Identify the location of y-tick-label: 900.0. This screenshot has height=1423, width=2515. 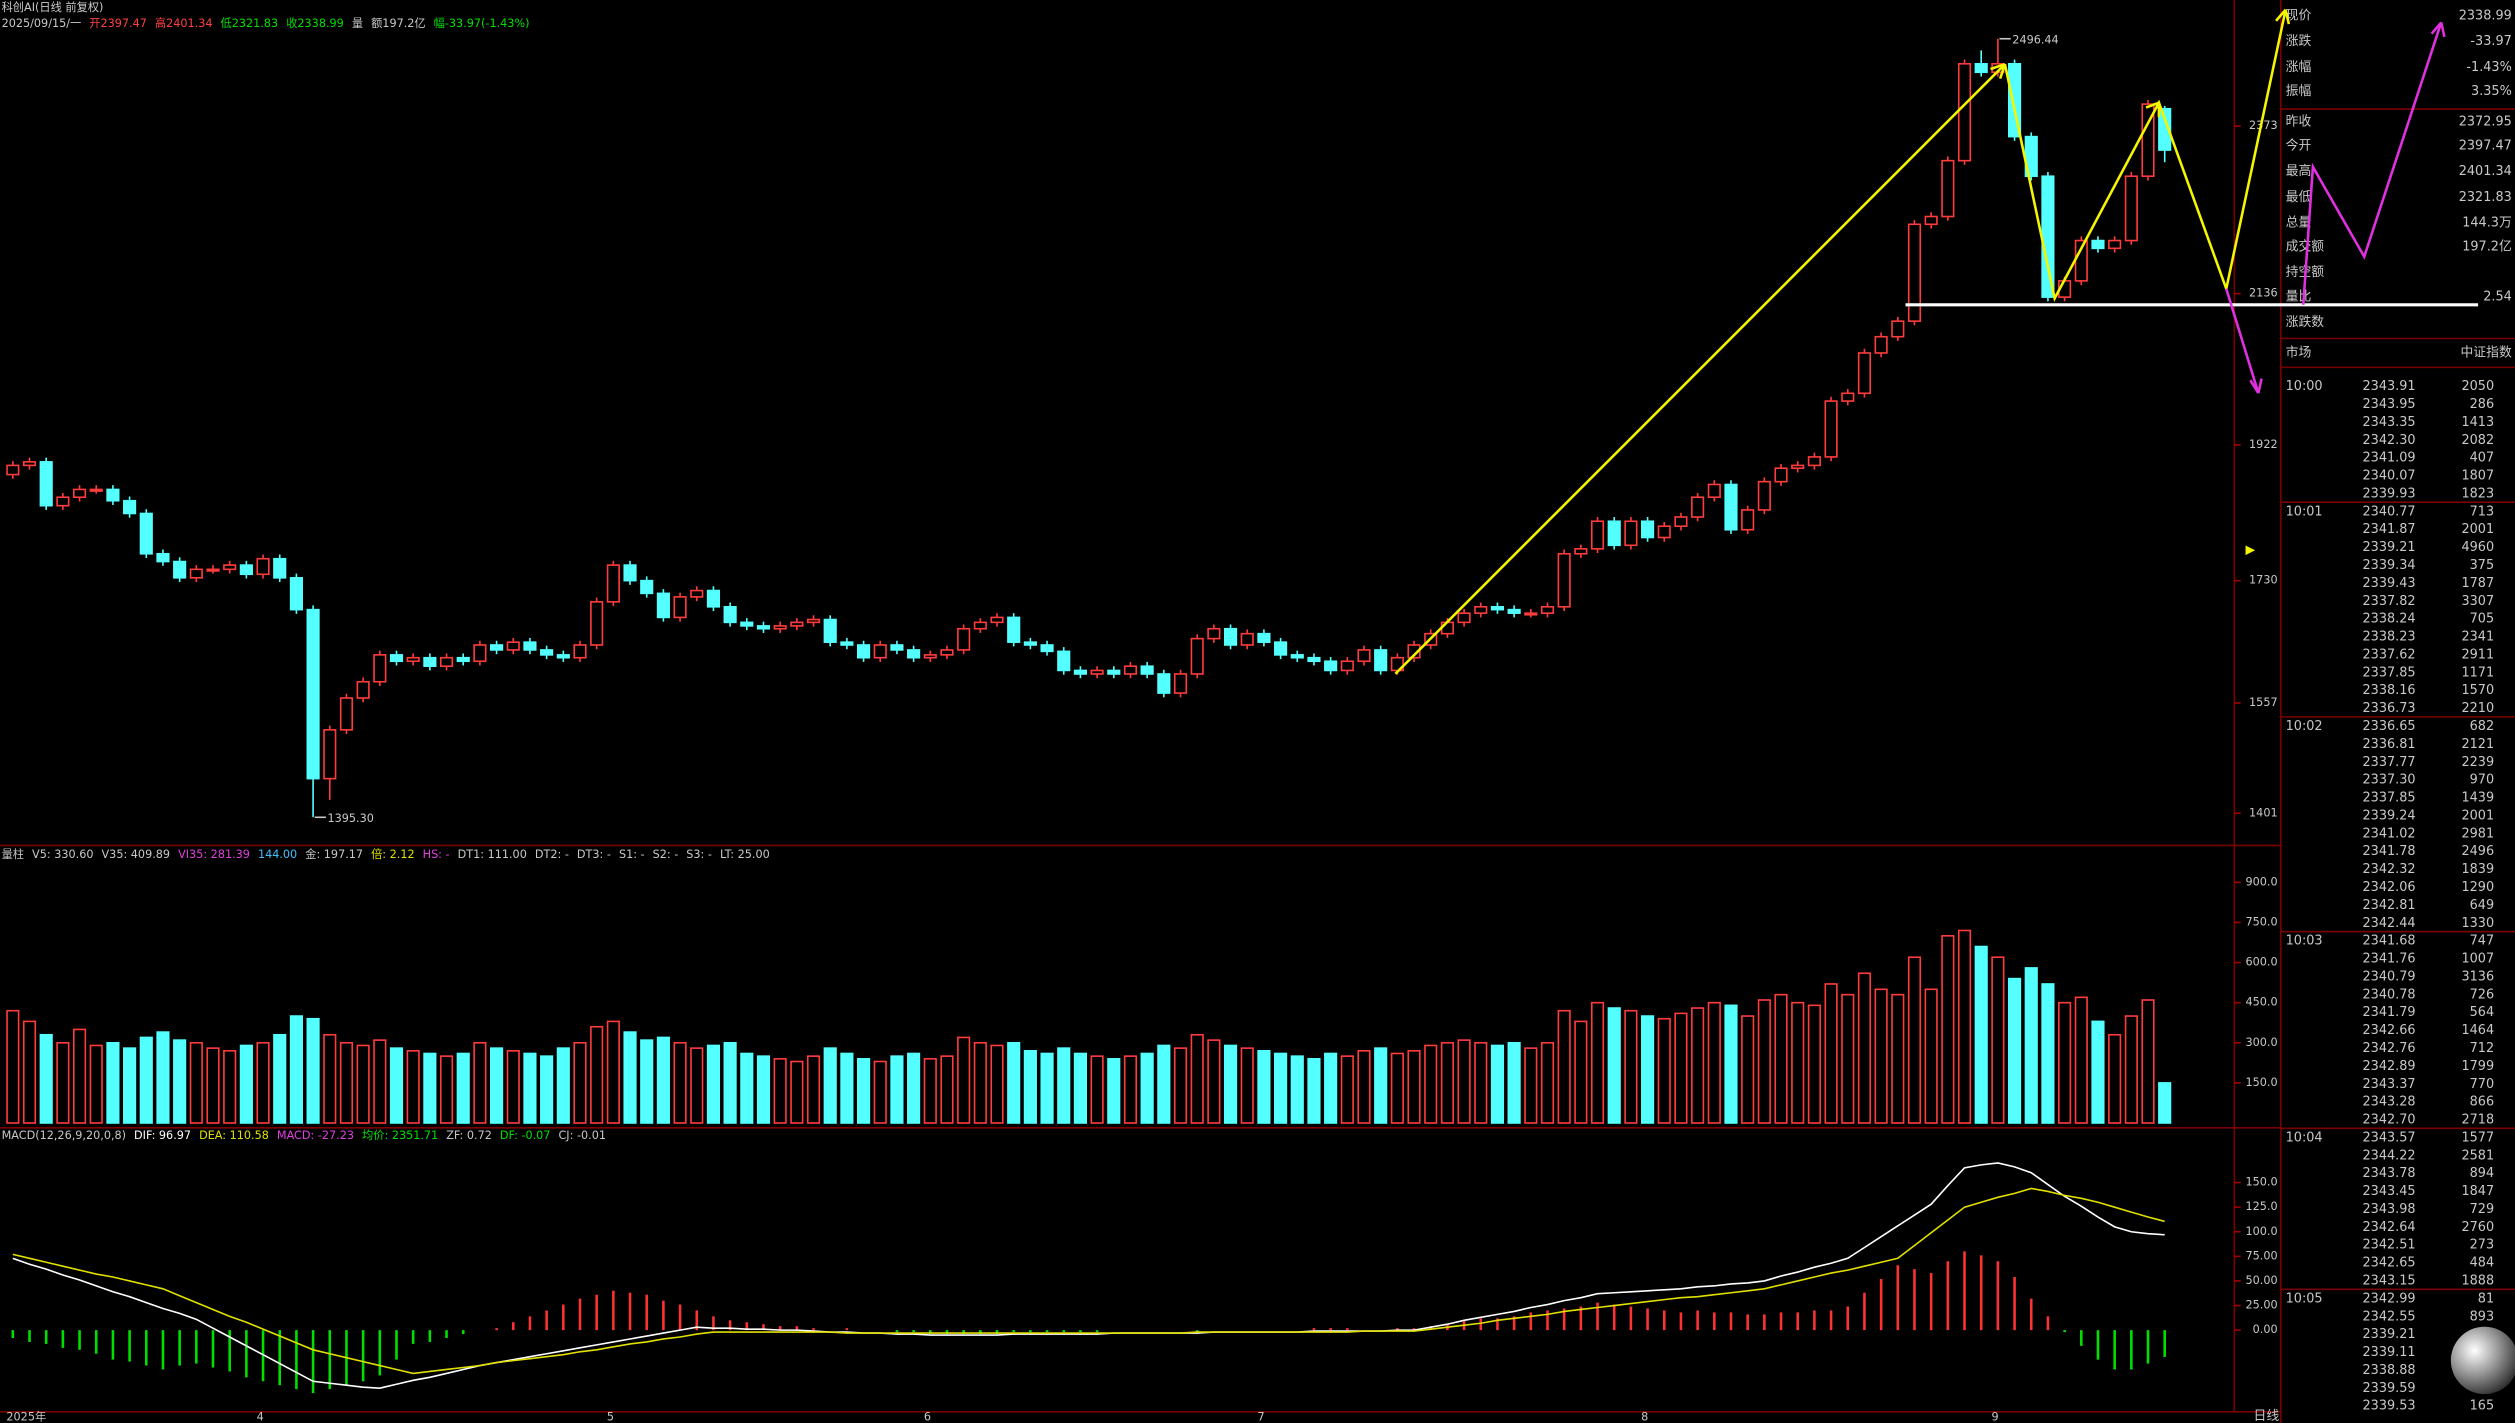
(2261, 881).